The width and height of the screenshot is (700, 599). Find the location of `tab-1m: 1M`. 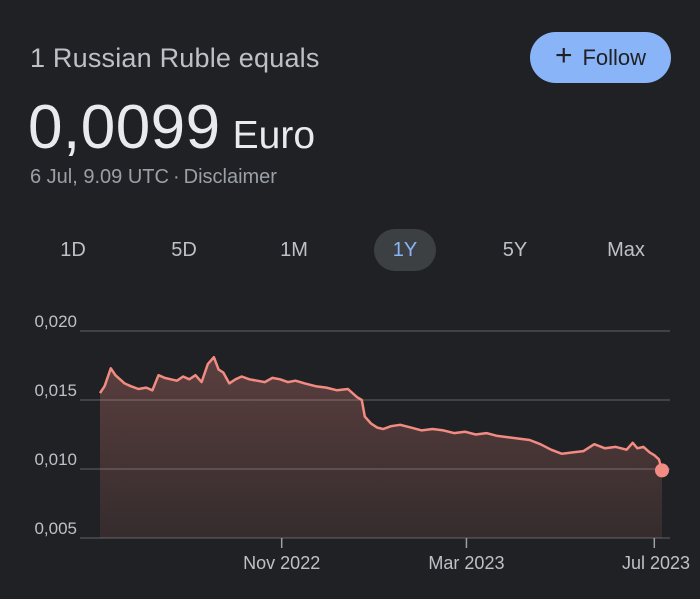

tab-1m: 1M is located at coordinates (294, 249).